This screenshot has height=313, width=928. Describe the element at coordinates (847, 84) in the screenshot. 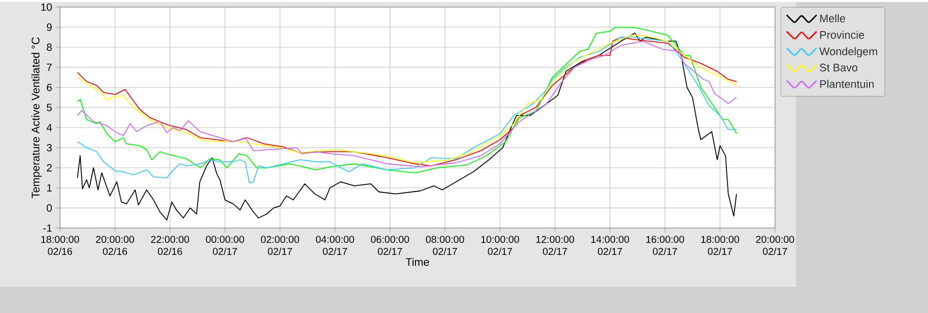

I see `legend-label: Plantentuin` at that location.